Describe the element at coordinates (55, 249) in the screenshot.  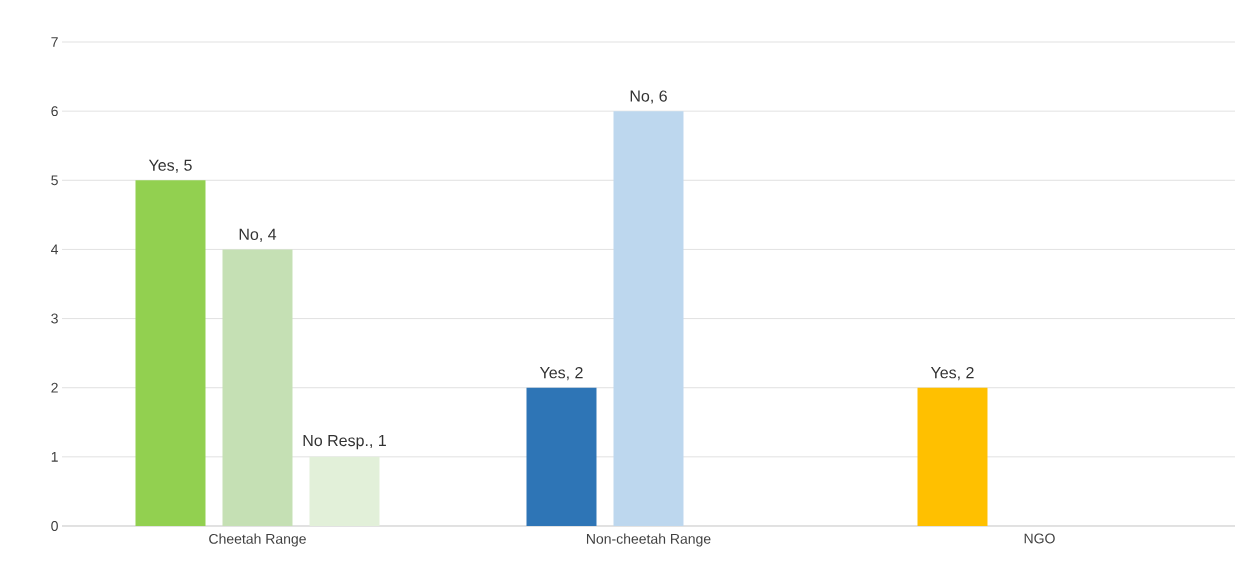
I see `y-tick-label: 4` at that location.